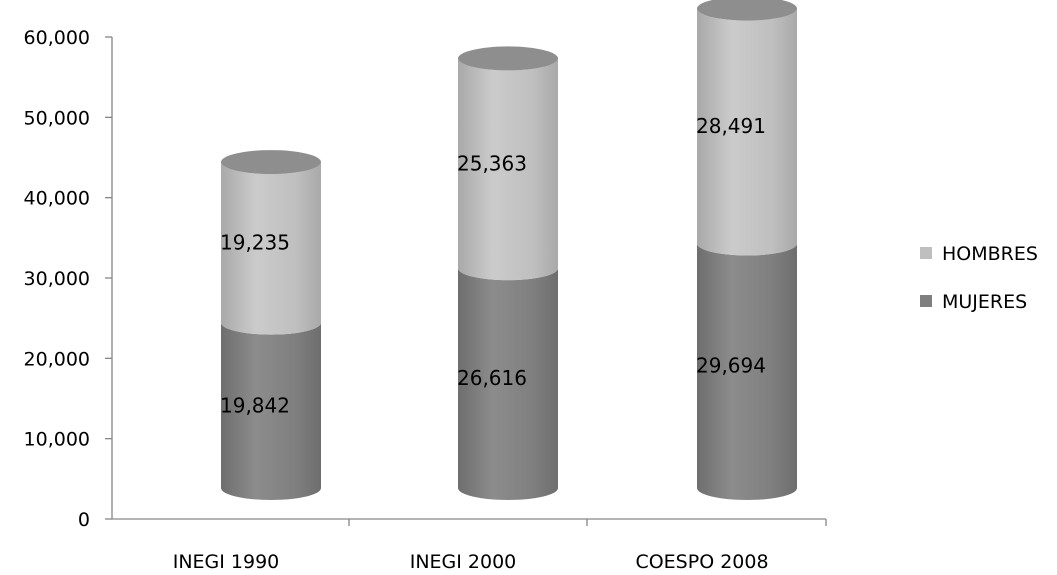  I want to click on x-category-label: COESPO 2008, so click(701, 562).